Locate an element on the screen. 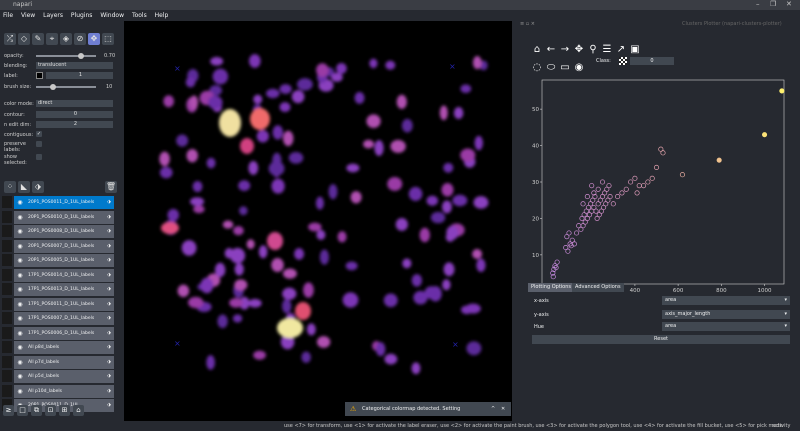  brush-size-slider-knob is located at coordinates (53, 87).